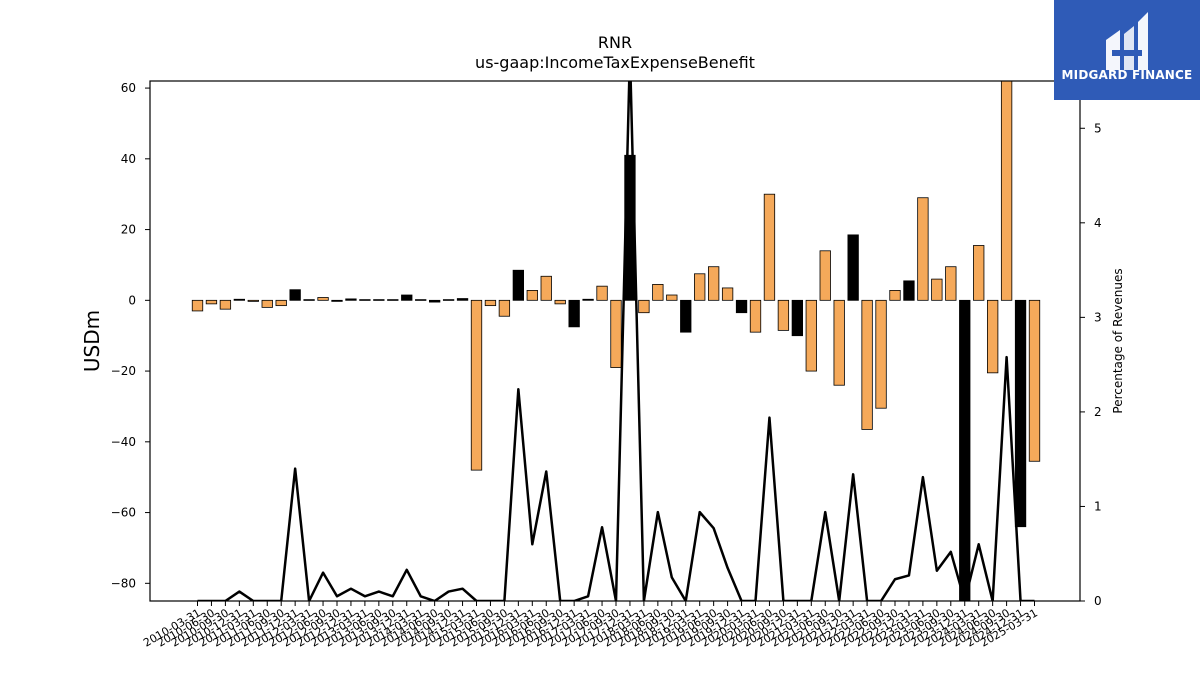 This screenshot has width=1200, height=675. What do you see at coordinates (132, 300) in the screenshot?
I see `y-tick-label-4: 0` at bounding box center [132, 300].